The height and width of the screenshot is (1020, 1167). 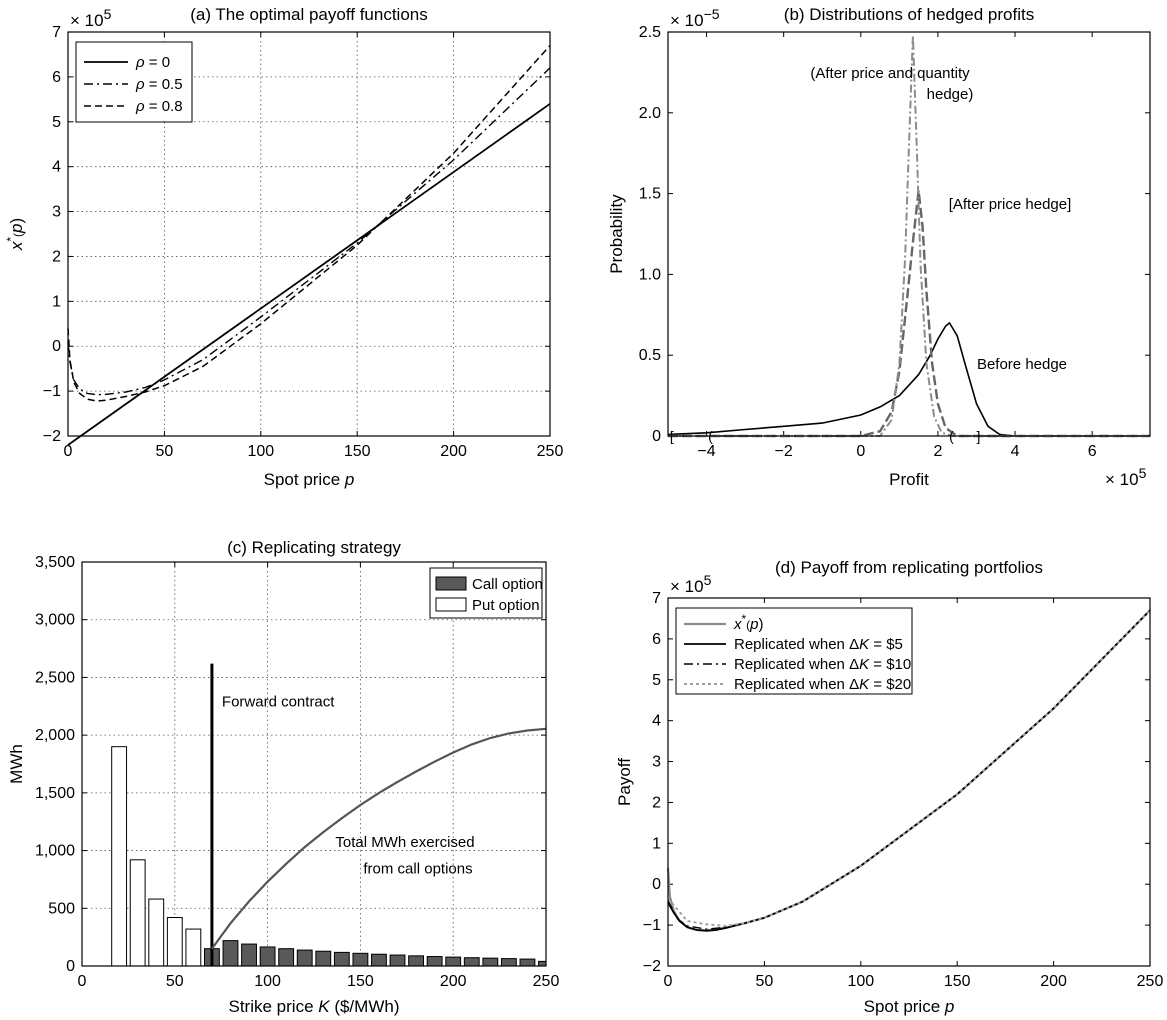 What do you see at coordinates (656, 762) in the screenshot?
I see `y-tick-label: 3` at bounding box center [656, 762].